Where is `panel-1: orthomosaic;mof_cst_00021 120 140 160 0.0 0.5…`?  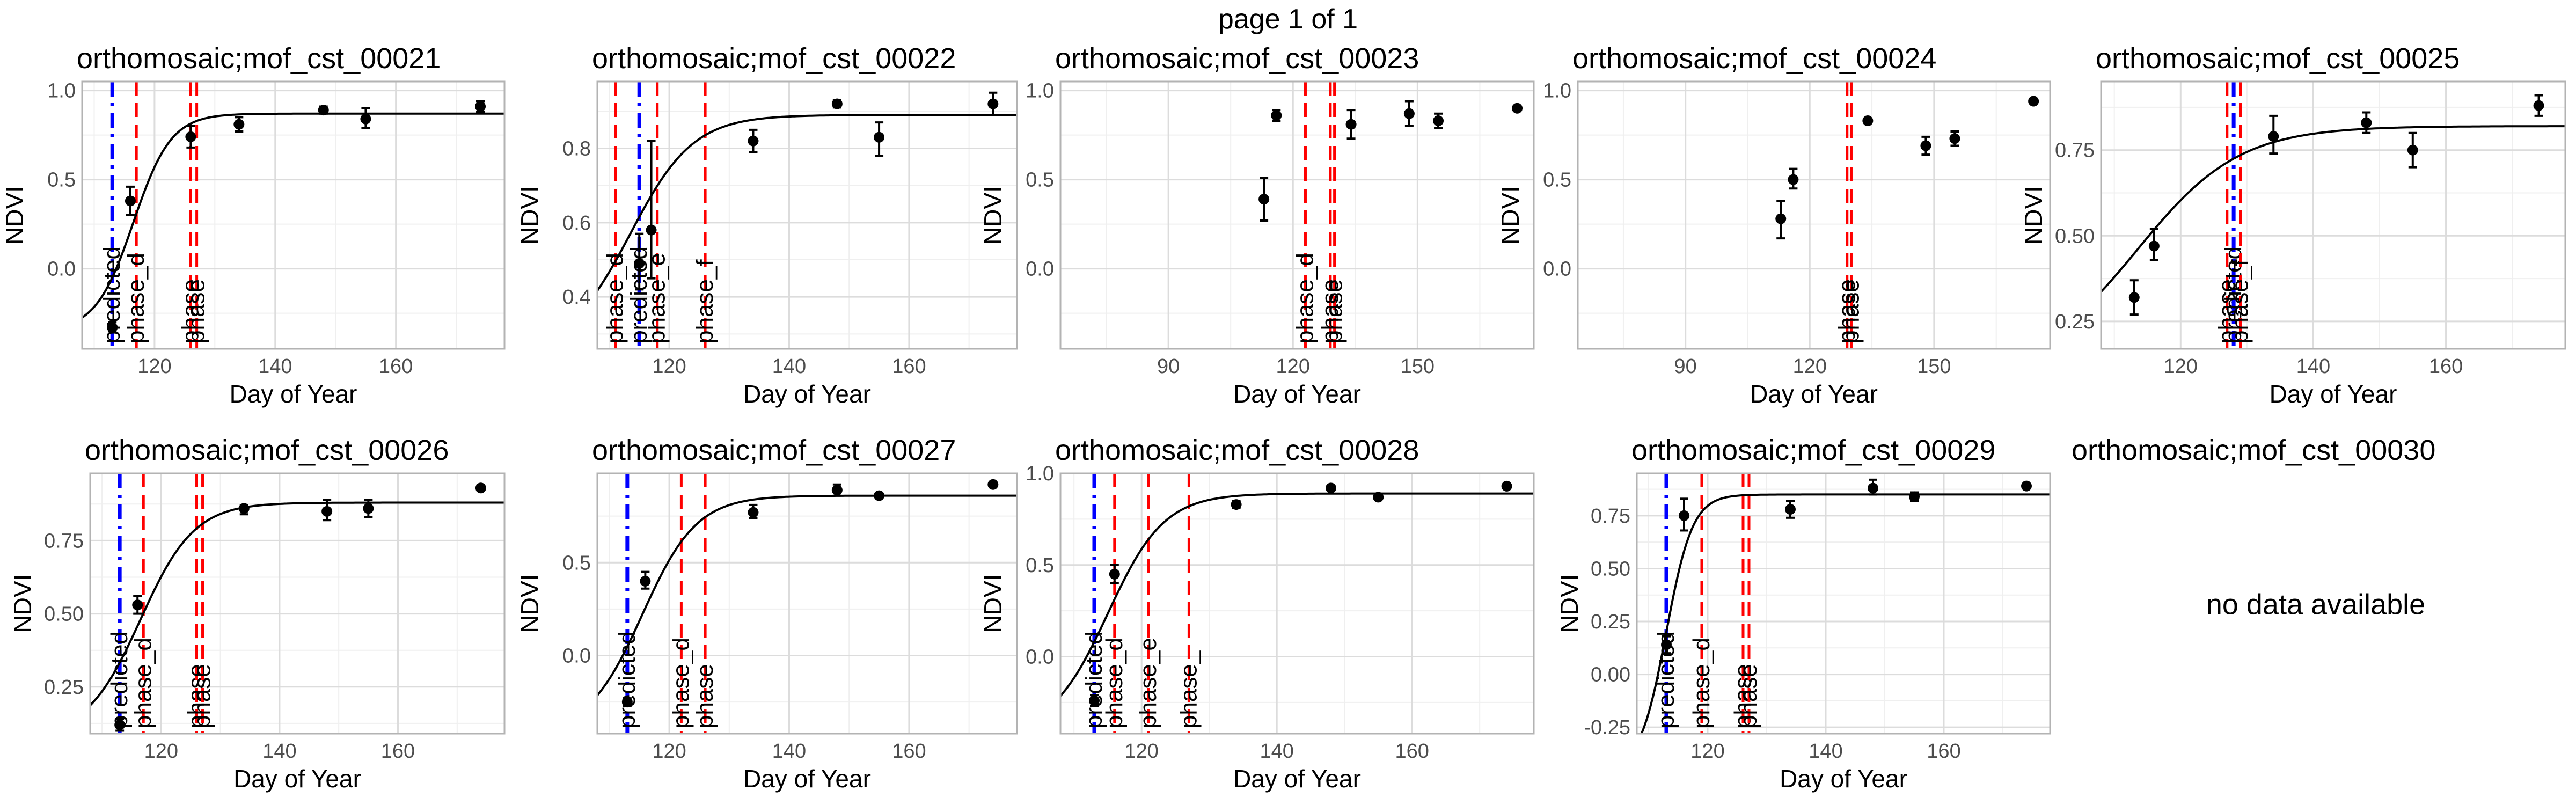
panel-1: orthomosaic;mof_cst_00021 120 140 160 0.0 0.5… is located at coordinates (253, 225).